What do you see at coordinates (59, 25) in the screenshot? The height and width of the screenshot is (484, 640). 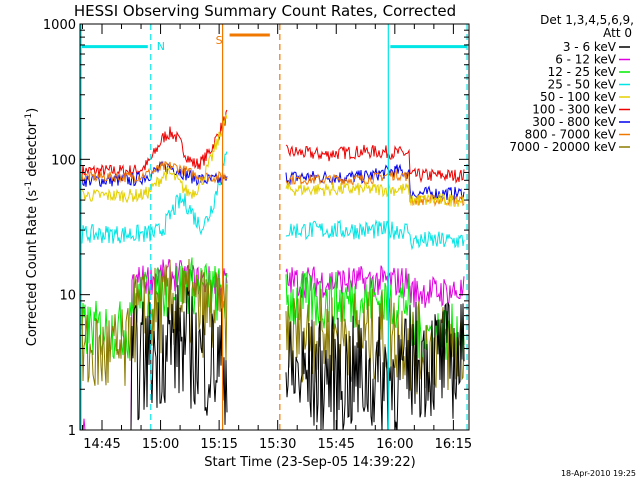 I see `y-tick-label: 1000` at bounding box center [59, 25].